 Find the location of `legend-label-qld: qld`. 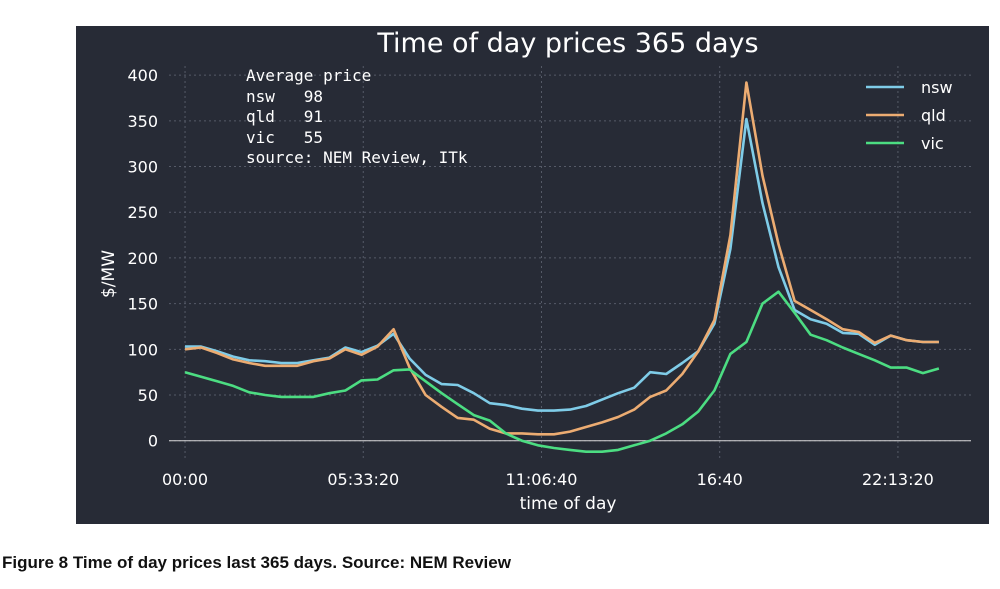

legend-label-qld: qld is located at coordinates (933, 115).